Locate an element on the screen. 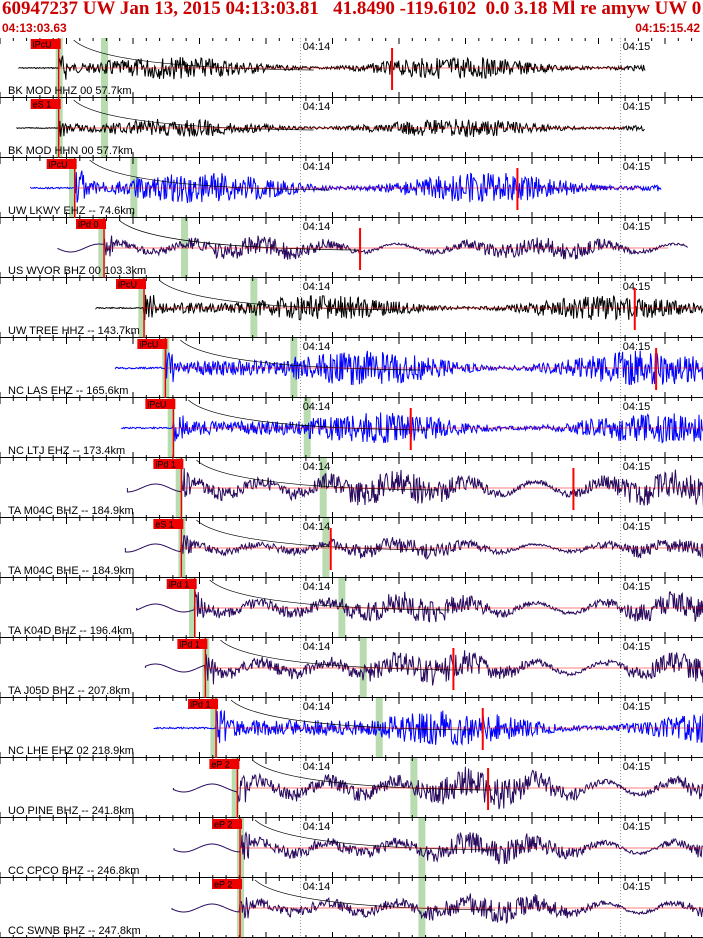 The image size is (703, 938). station-label: TA M04C BHE -- 184.9km is located at coordinates (71, 571).